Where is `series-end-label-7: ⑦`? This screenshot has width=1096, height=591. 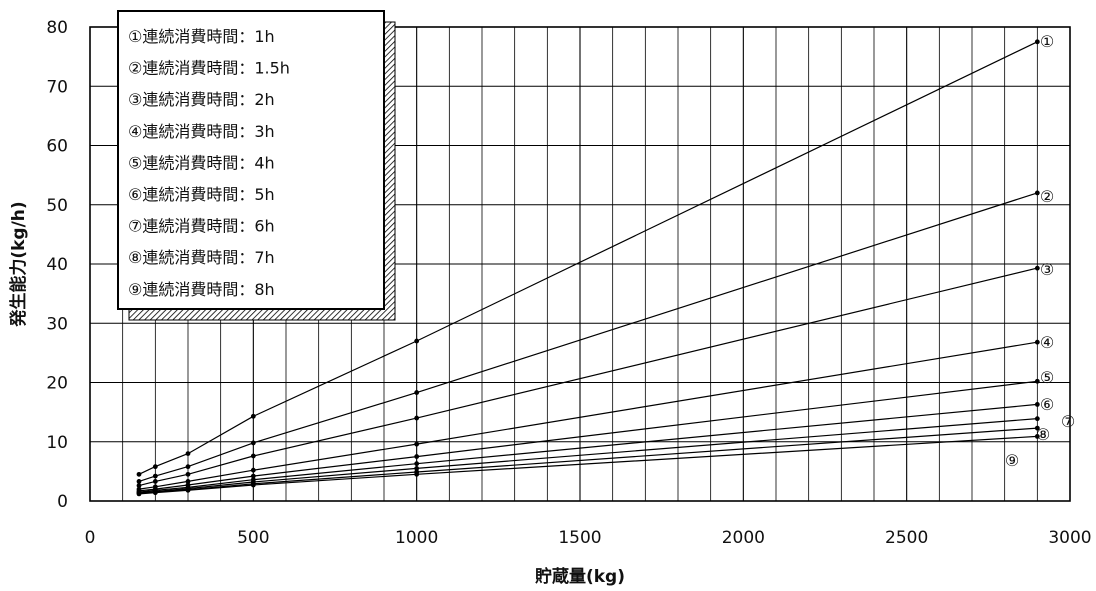
series-end-label-7: ⑦ is located at coordinates (1068, 421).